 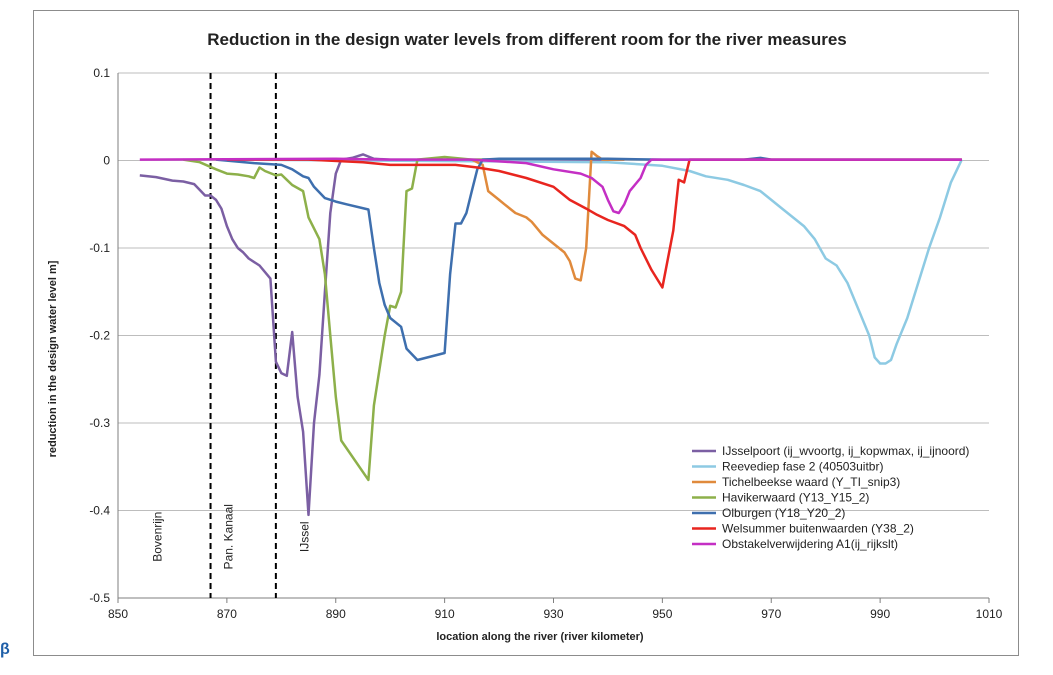 I want to click on y-tick-label: -0.4, so click(x=99, y=511).